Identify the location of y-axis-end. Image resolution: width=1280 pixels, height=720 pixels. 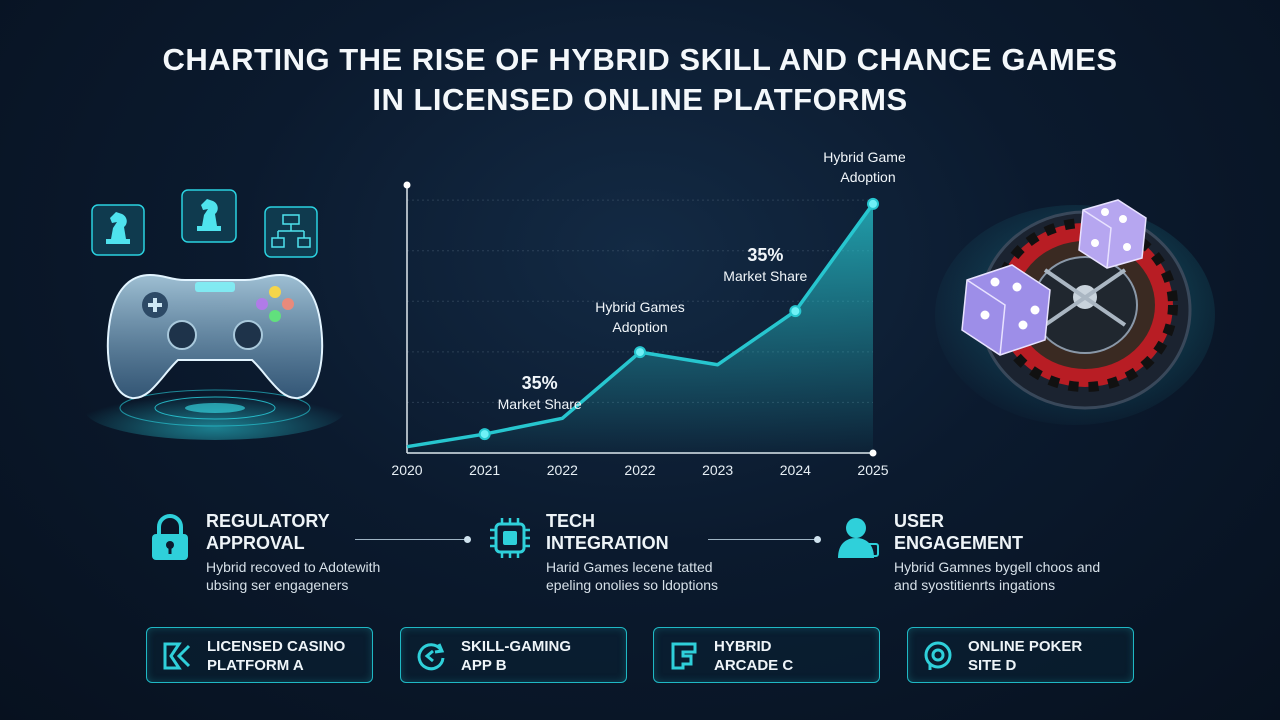
(407, 185).